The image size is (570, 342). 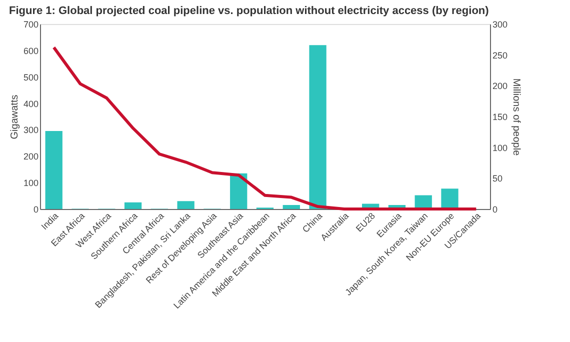 I want to click on y-tick-label: 0, so click(x=35, y=209).